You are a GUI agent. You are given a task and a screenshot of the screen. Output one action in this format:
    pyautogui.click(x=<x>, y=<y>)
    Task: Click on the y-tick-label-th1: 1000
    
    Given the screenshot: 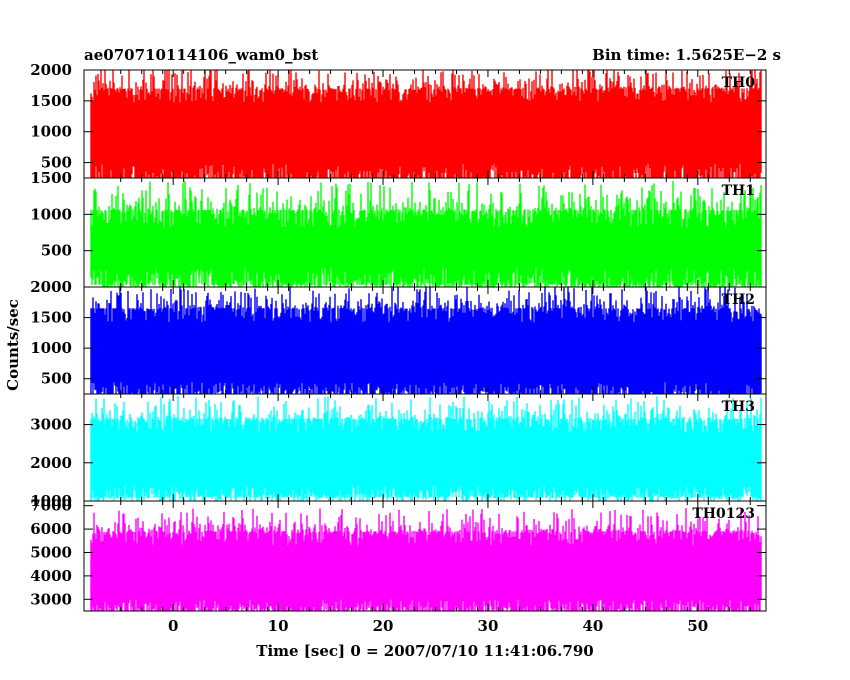 What is the action you would take?
    pyautogui.click(x=51, y=214)
    